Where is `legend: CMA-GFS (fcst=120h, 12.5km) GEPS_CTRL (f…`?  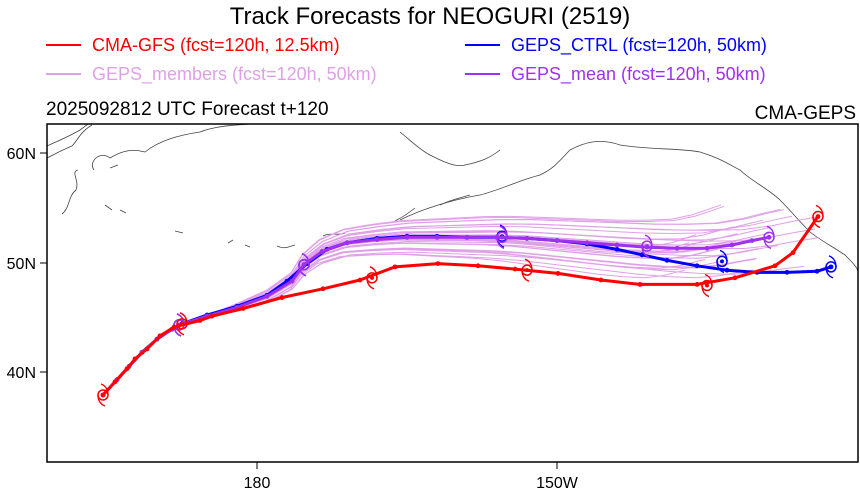
legend: CMA-GFS (fcst=120h, 12.5km) GEPS_CTRL (f… is located at coordinates (406, 60).